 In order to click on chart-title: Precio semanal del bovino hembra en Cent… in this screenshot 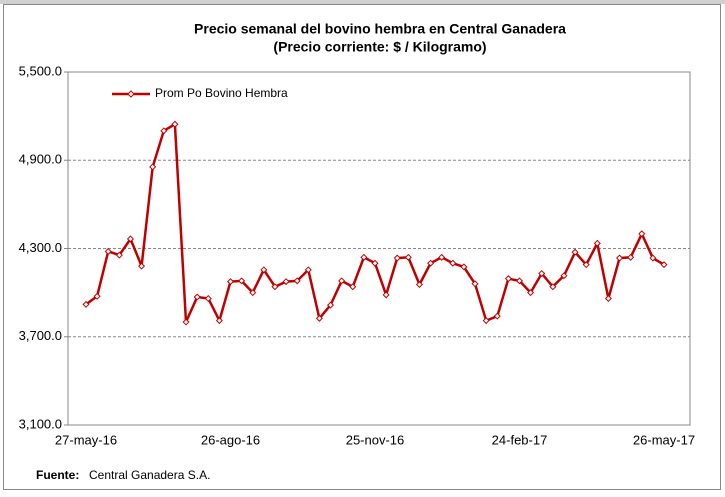, I will do `click(380, 29)`.